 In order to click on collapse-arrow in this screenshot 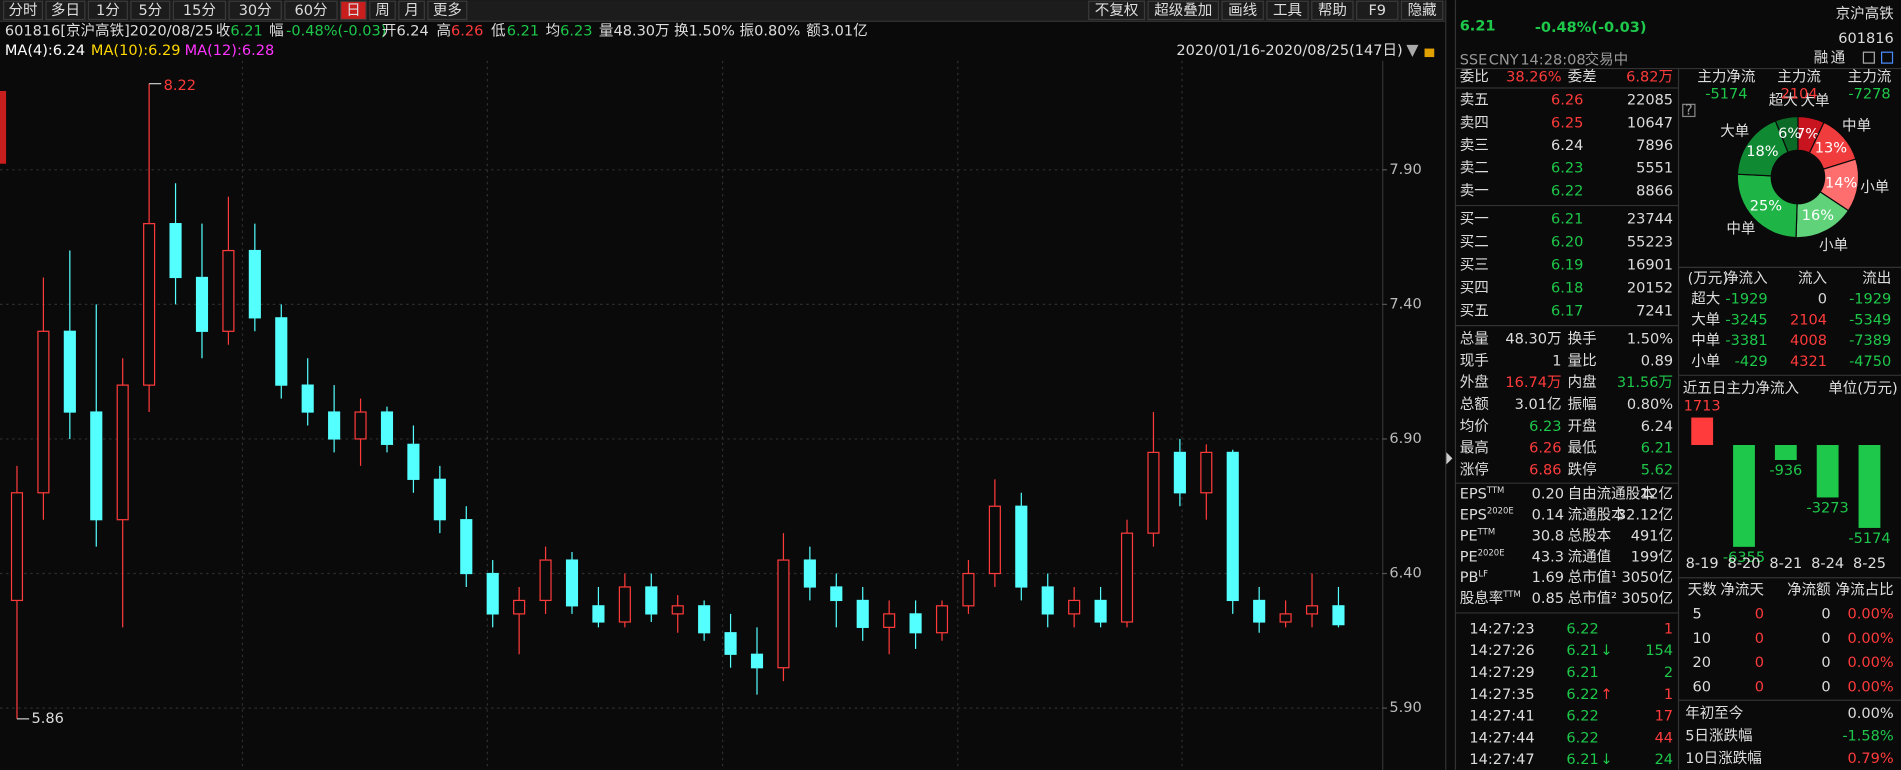, I will do `click(1449, 458)`.